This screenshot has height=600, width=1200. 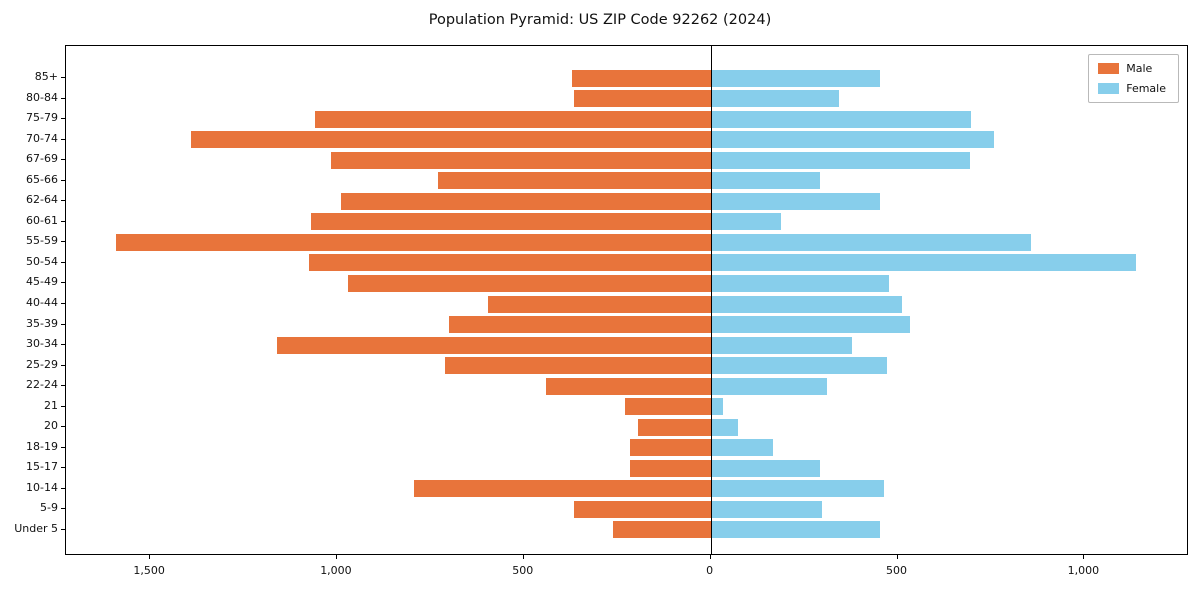 I want to click on y-tick-label: 70-74, so click(x=42, y=138).